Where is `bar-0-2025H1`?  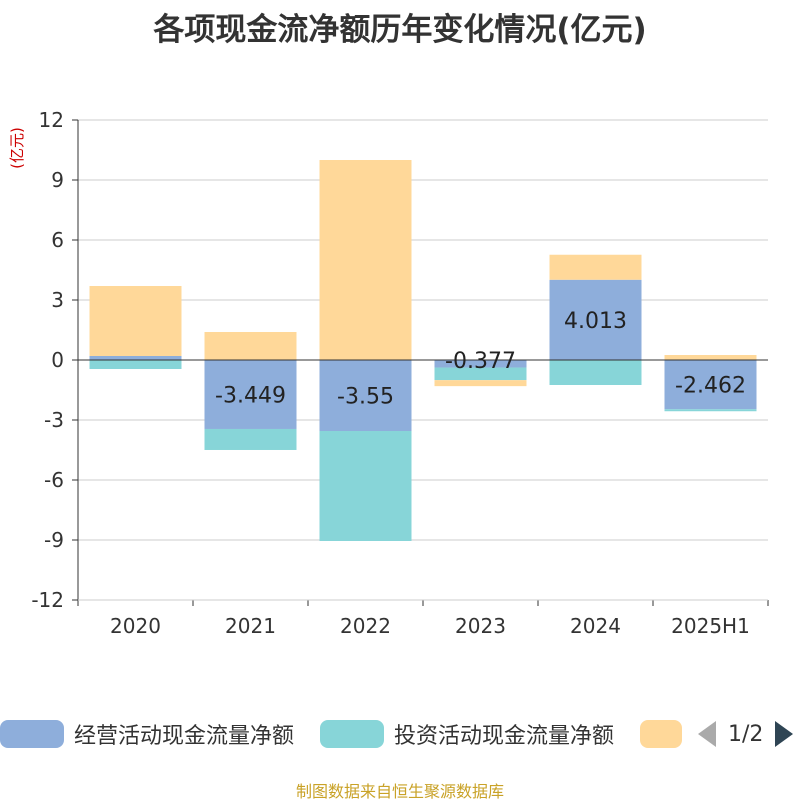 bar-0-2025H1 is located at coordinates (710, 385).